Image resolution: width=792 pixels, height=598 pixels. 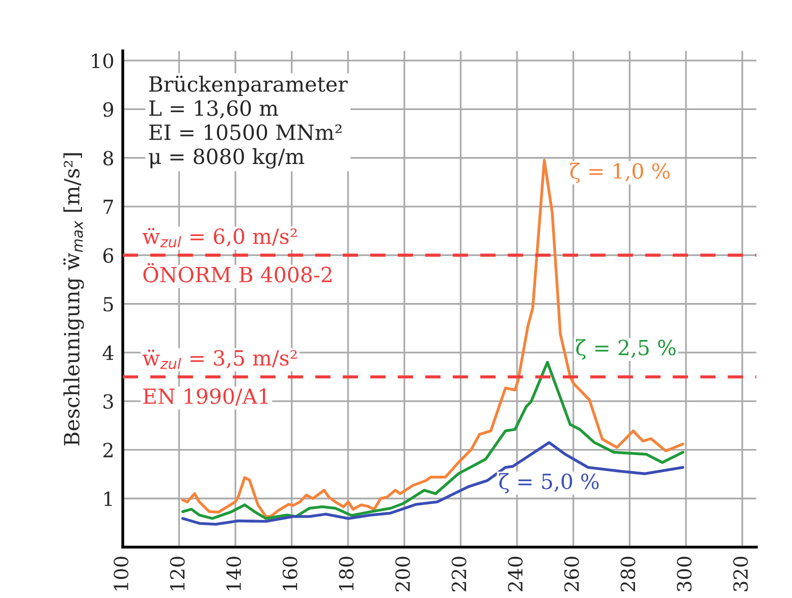 I want to click on line-series, so click(x=432, y=483).